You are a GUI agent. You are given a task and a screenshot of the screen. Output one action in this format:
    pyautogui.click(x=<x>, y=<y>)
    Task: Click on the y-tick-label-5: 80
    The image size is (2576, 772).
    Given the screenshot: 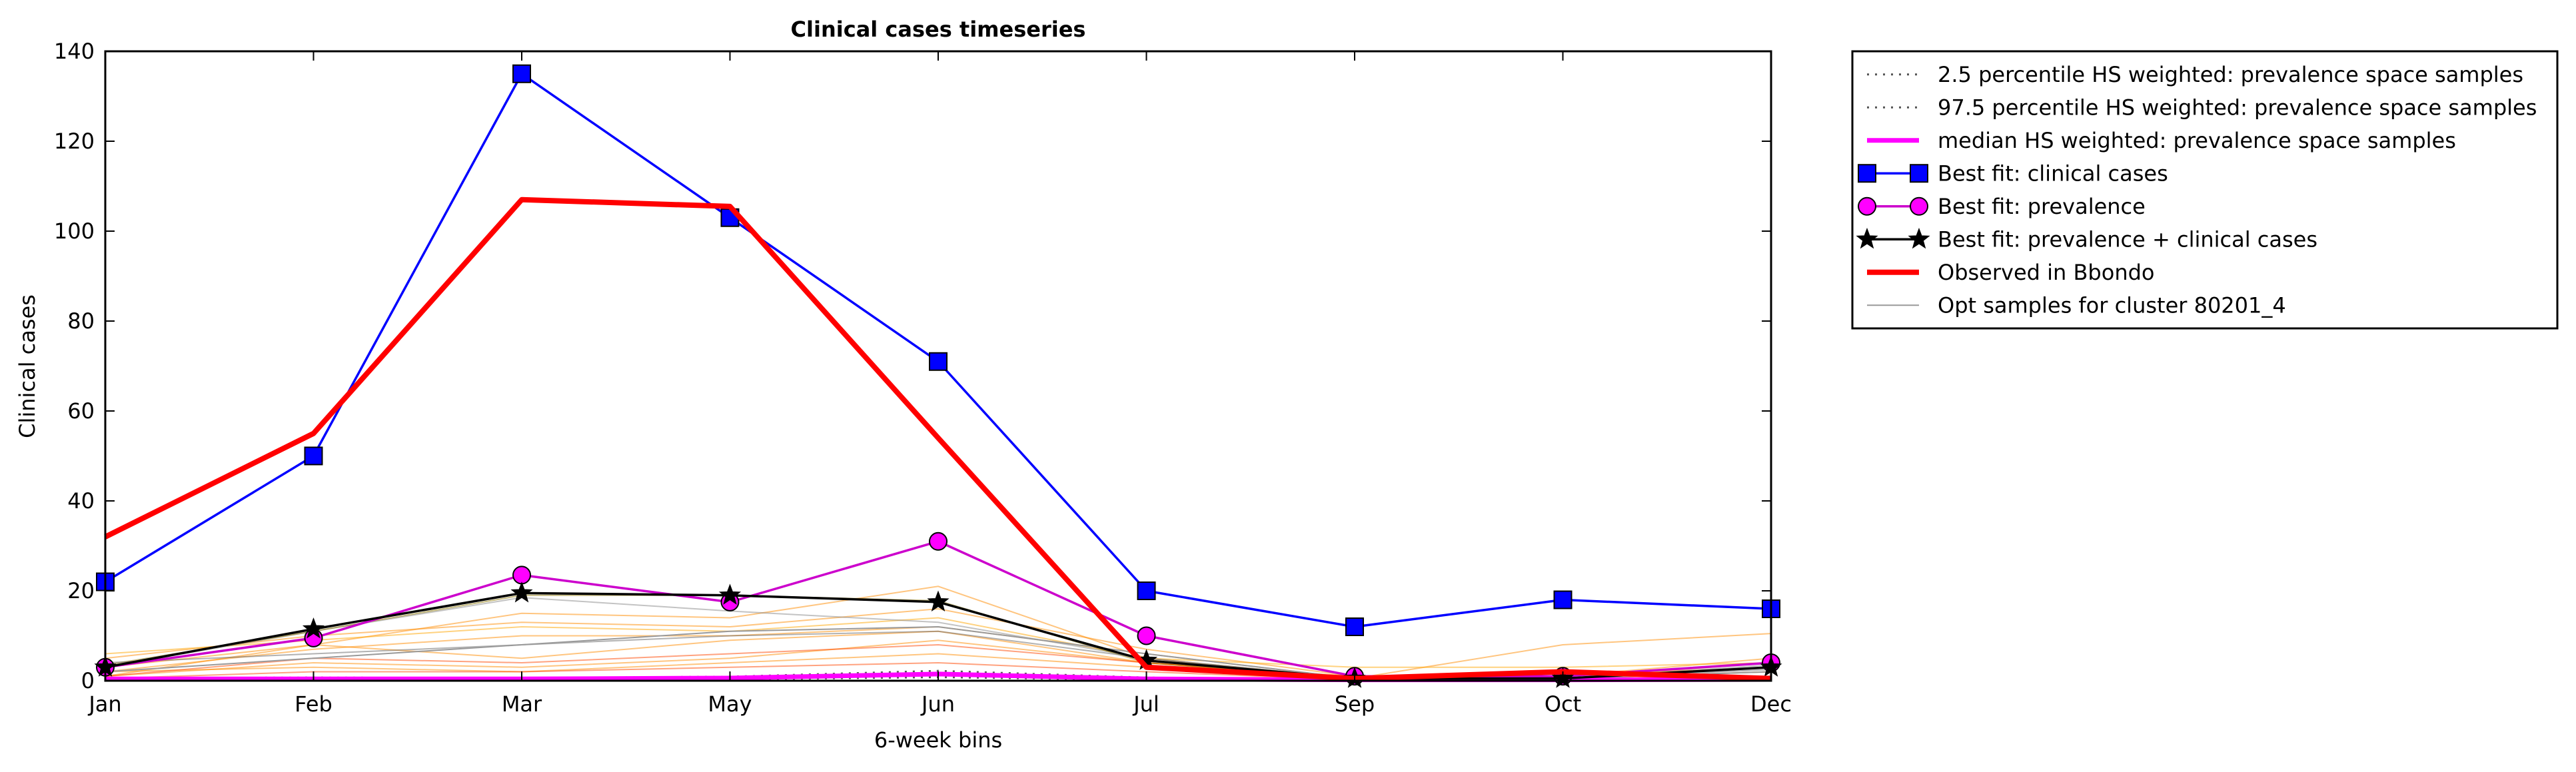 What is the action you would take?
    pyautogui.click(x=81, y=321)
    